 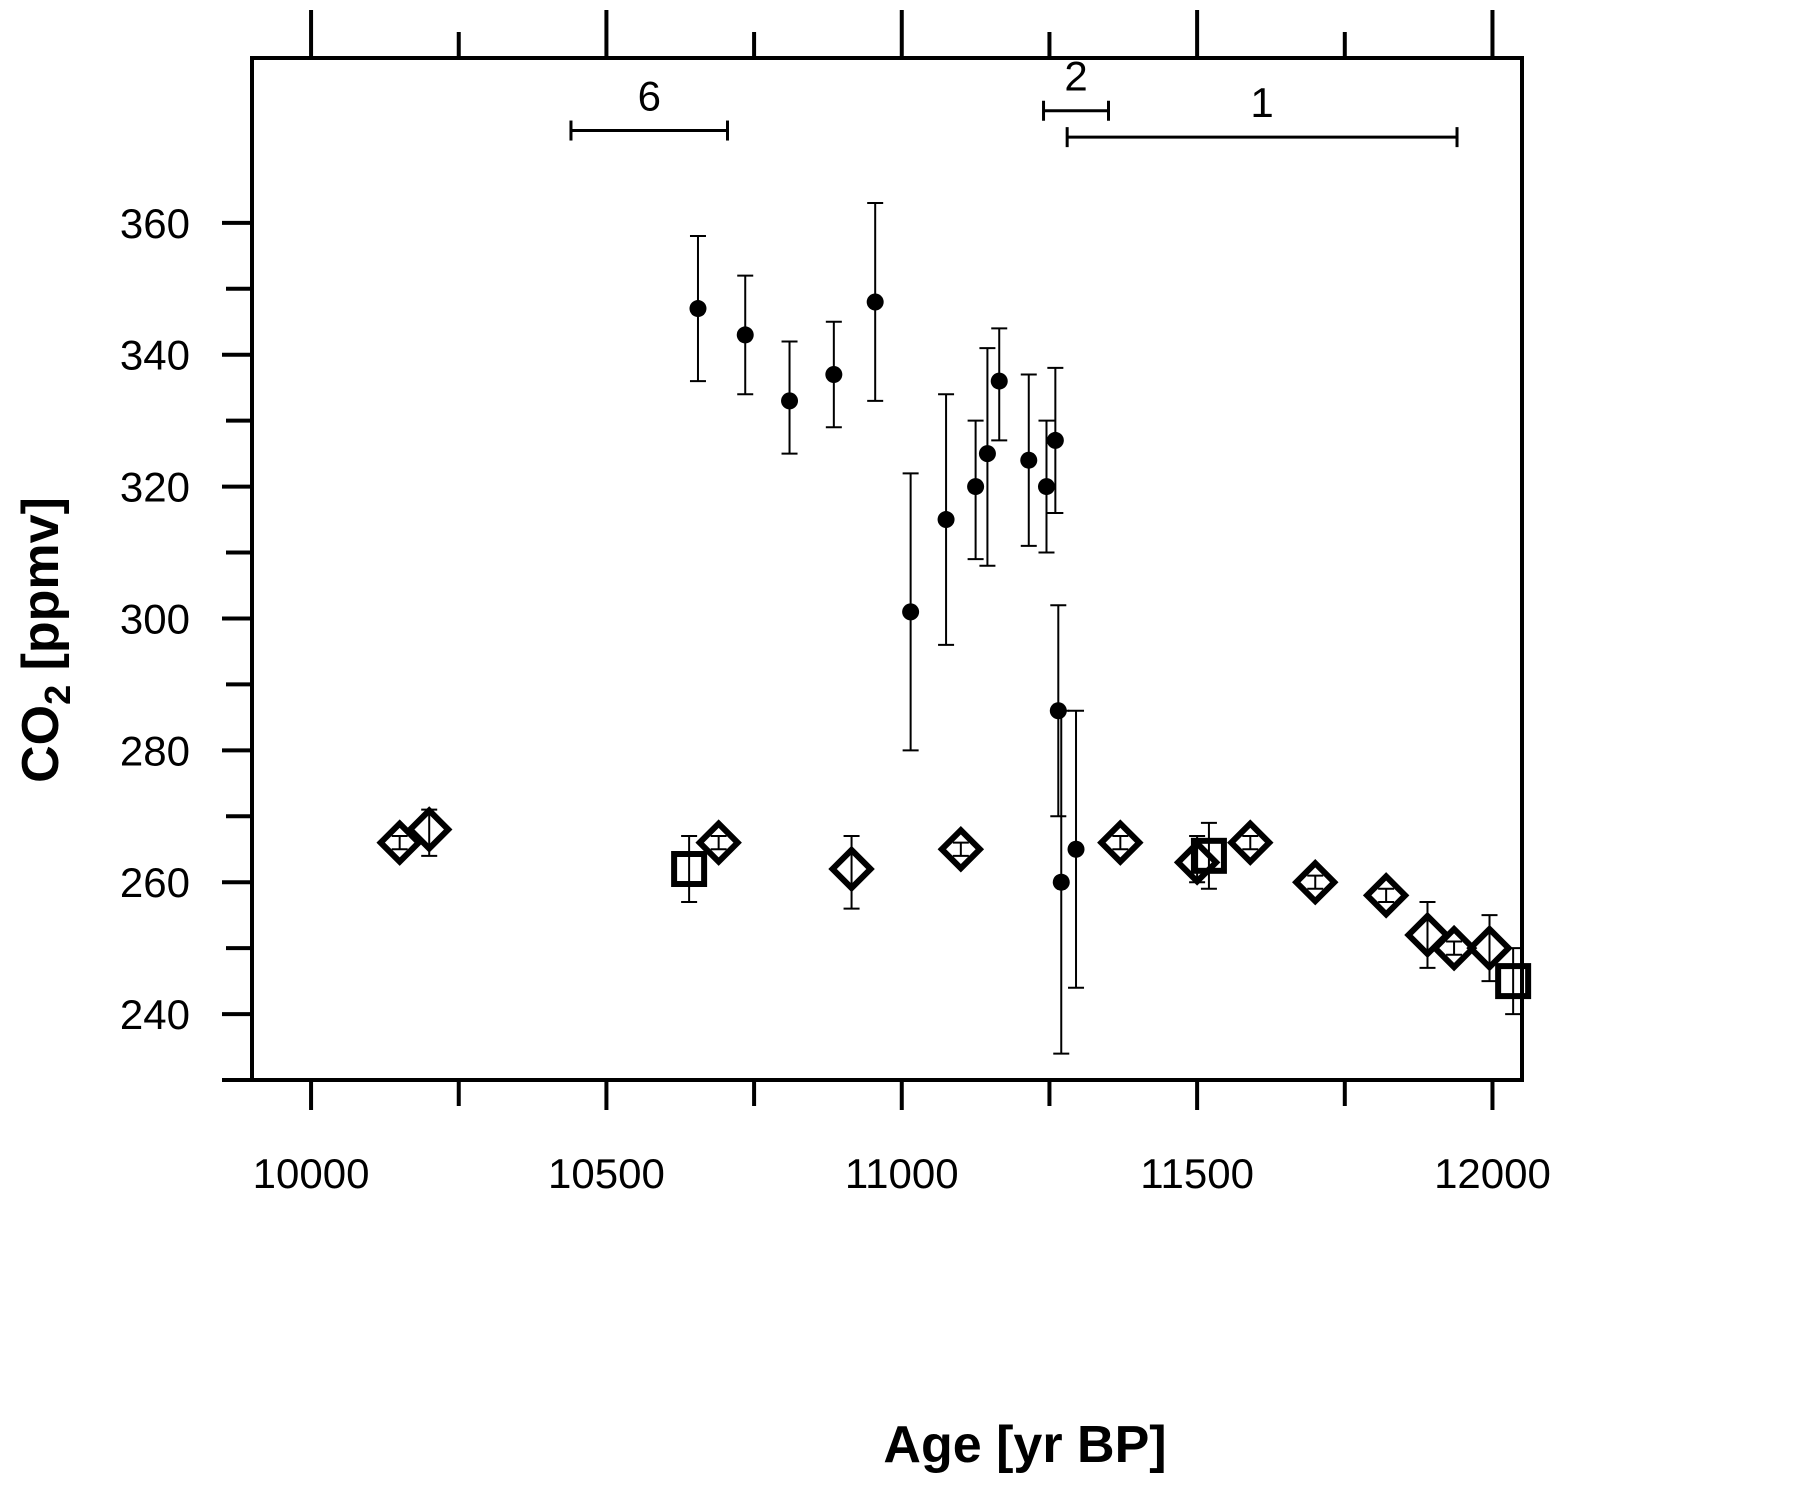 What do you see at coordinates (1014, 100) in the screenshot?
I see `interval-bars: 6 2 1` at bounding box center [1014, 100].